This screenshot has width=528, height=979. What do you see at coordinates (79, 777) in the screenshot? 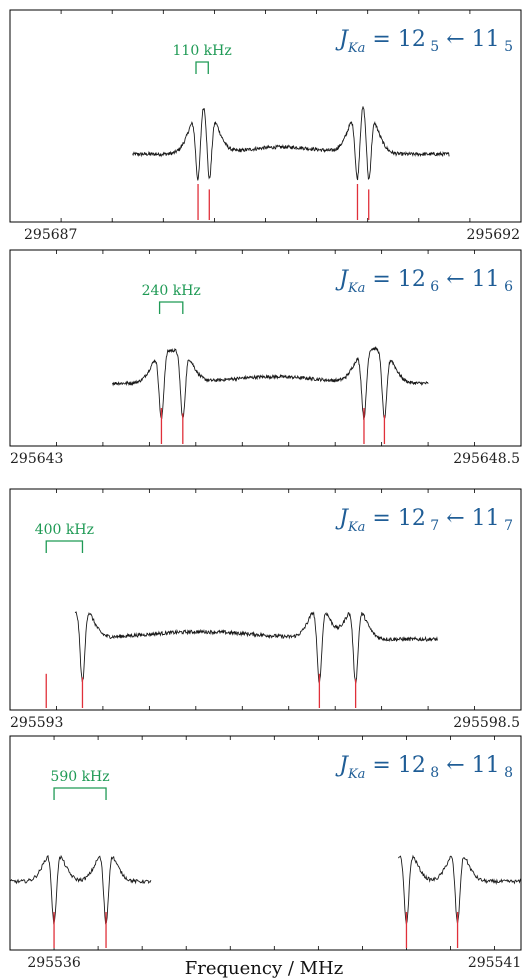
I see `splitting-label: 590 kHz` at bounding box center [79, 777].